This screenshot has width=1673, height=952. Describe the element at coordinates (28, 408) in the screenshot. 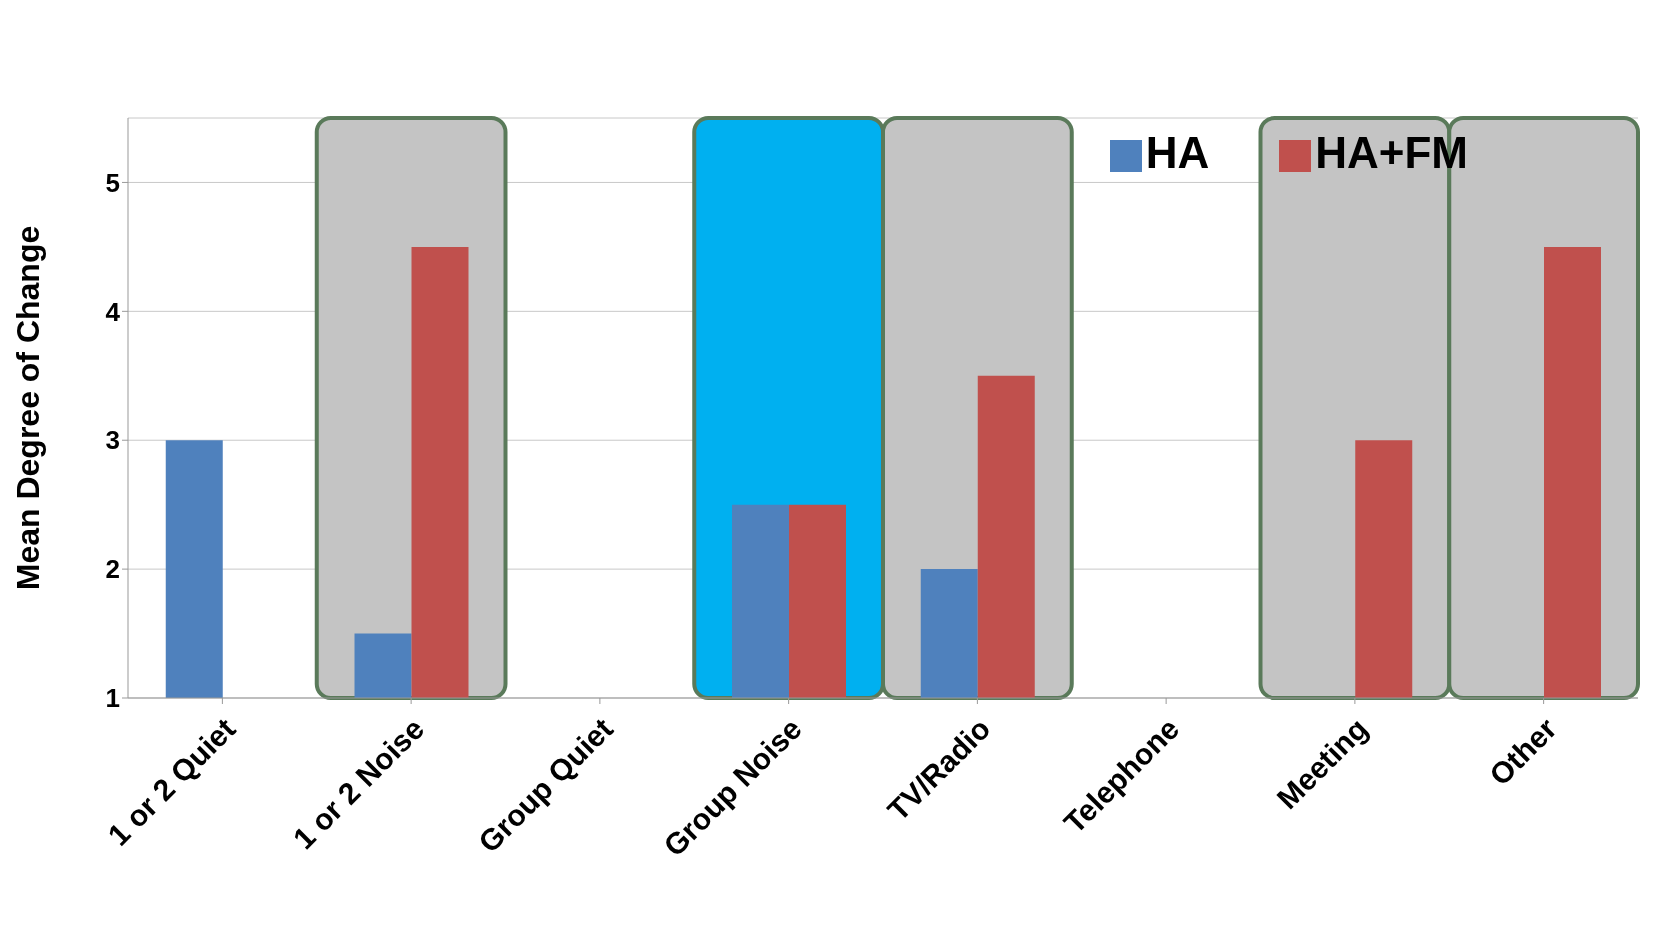

I see `y-axis-title: Mean Degree of Change` at that location.